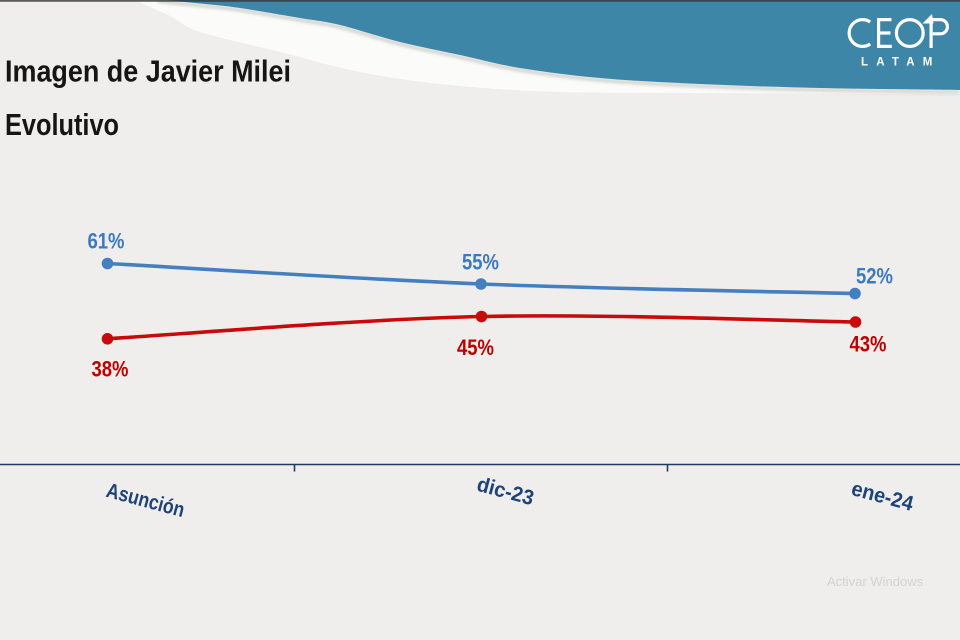 This screenshot has width=960, height=640. I want to click on svg-text: LATAM, so click(901, 63).